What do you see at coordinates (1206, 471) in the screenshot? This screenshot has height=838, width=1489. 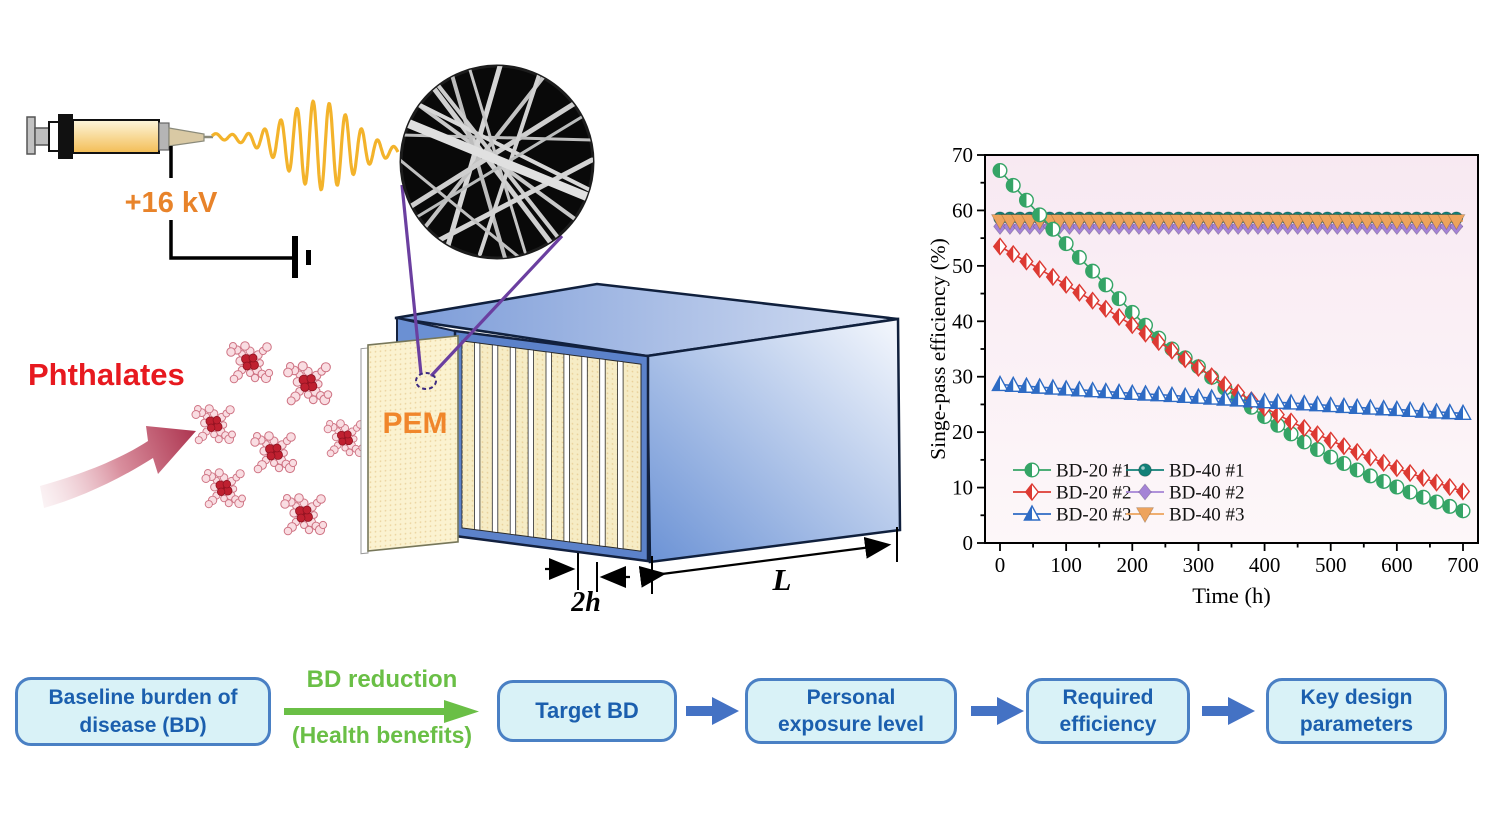 I see `legend-label: BD-40 #1` at bounding box center [1206, 471].